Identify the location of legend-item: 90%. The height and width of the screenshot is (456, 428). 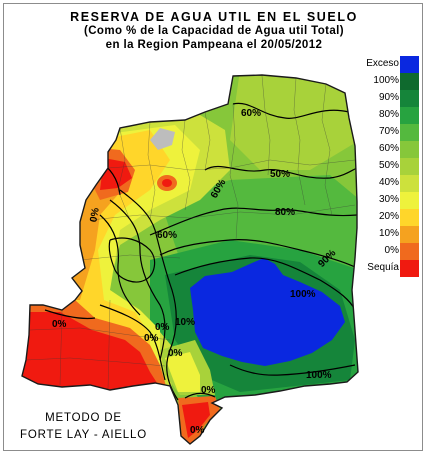
(387, 98).